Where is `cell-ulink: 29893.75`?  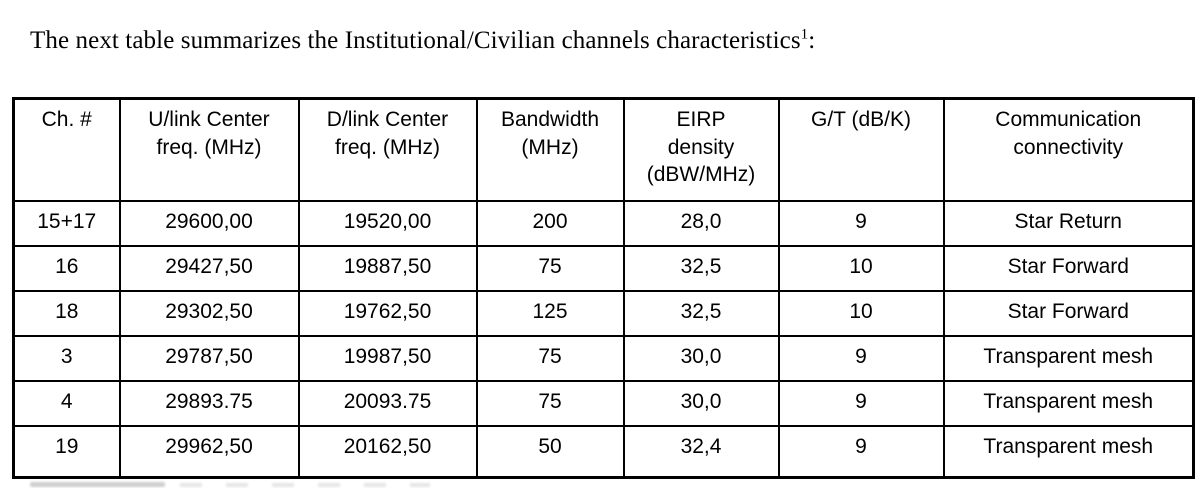 cell-ulink: 29893.75 is located at coordinates (209, 403).